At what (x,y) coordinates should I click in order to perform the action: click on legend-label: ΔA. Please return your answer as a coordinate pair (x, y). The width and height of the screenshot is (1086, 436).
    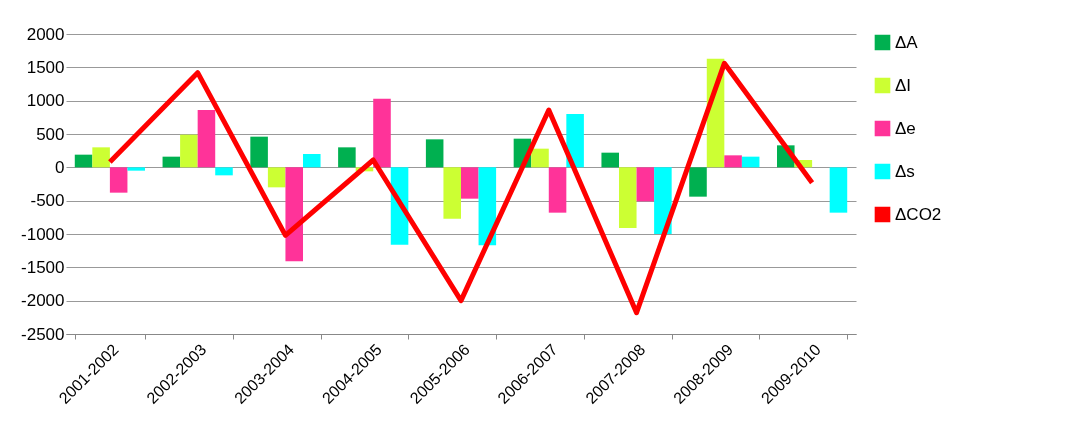
    Looking at the image, I should click on (907, 42).